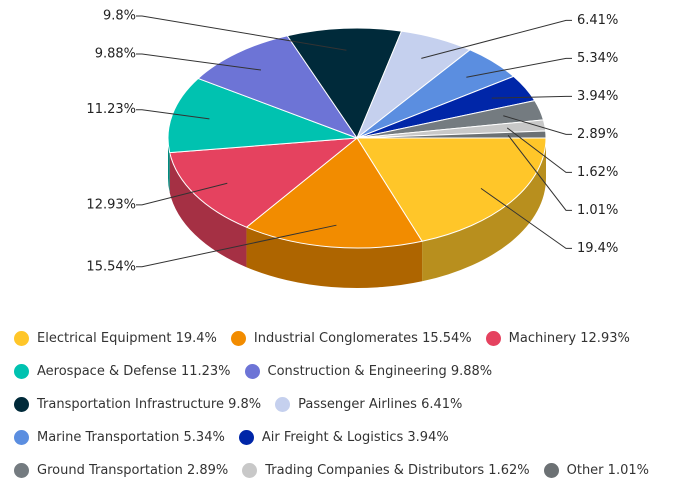 This screenshot has width=699, height=487. I want to click on legend-text: Machinery 12.93%, so click(569, 338).